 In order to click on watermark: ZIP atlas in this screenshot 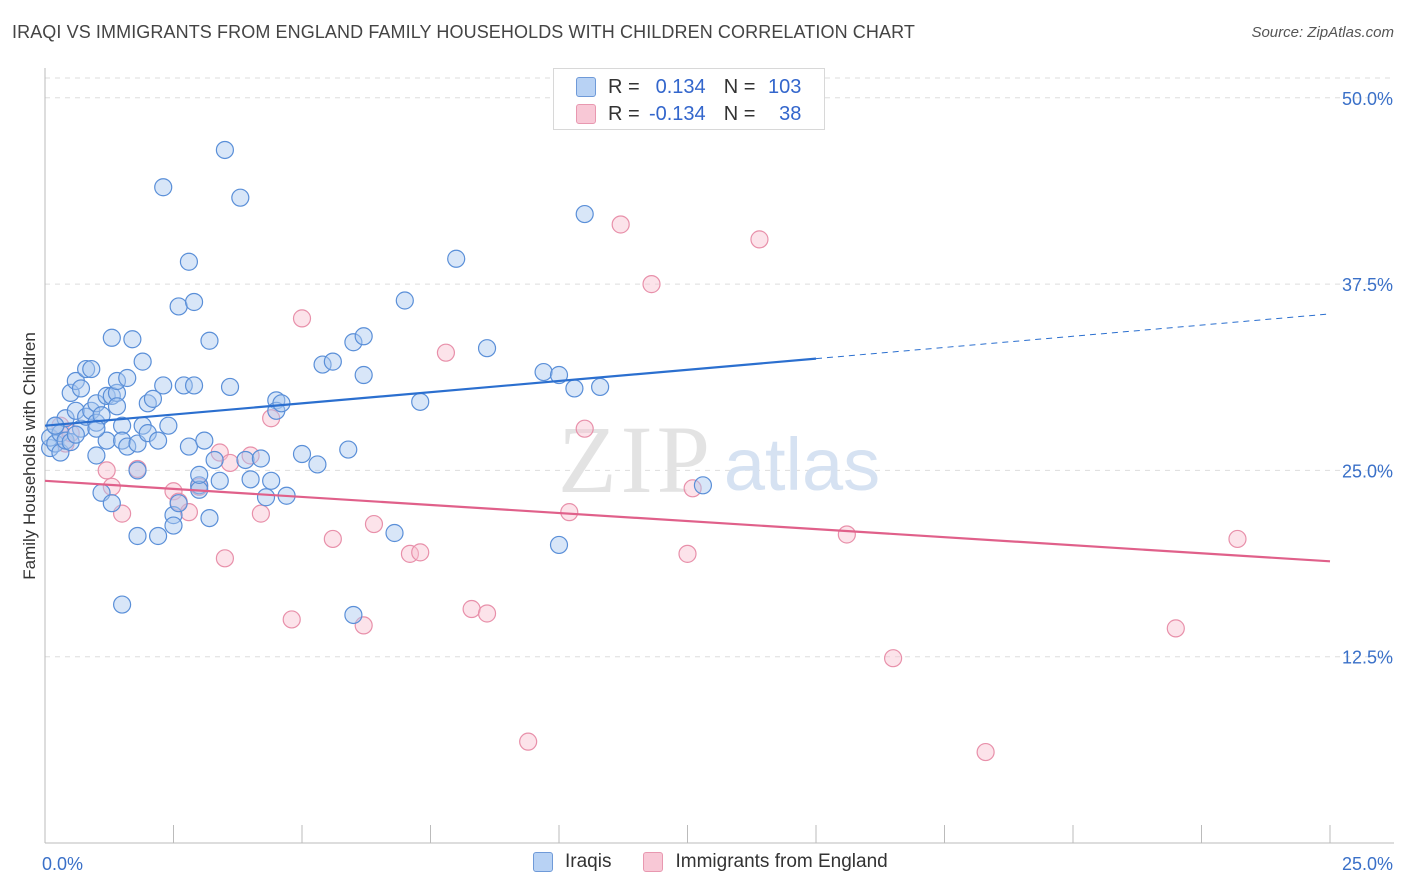, I will do `click(719, 459)`.